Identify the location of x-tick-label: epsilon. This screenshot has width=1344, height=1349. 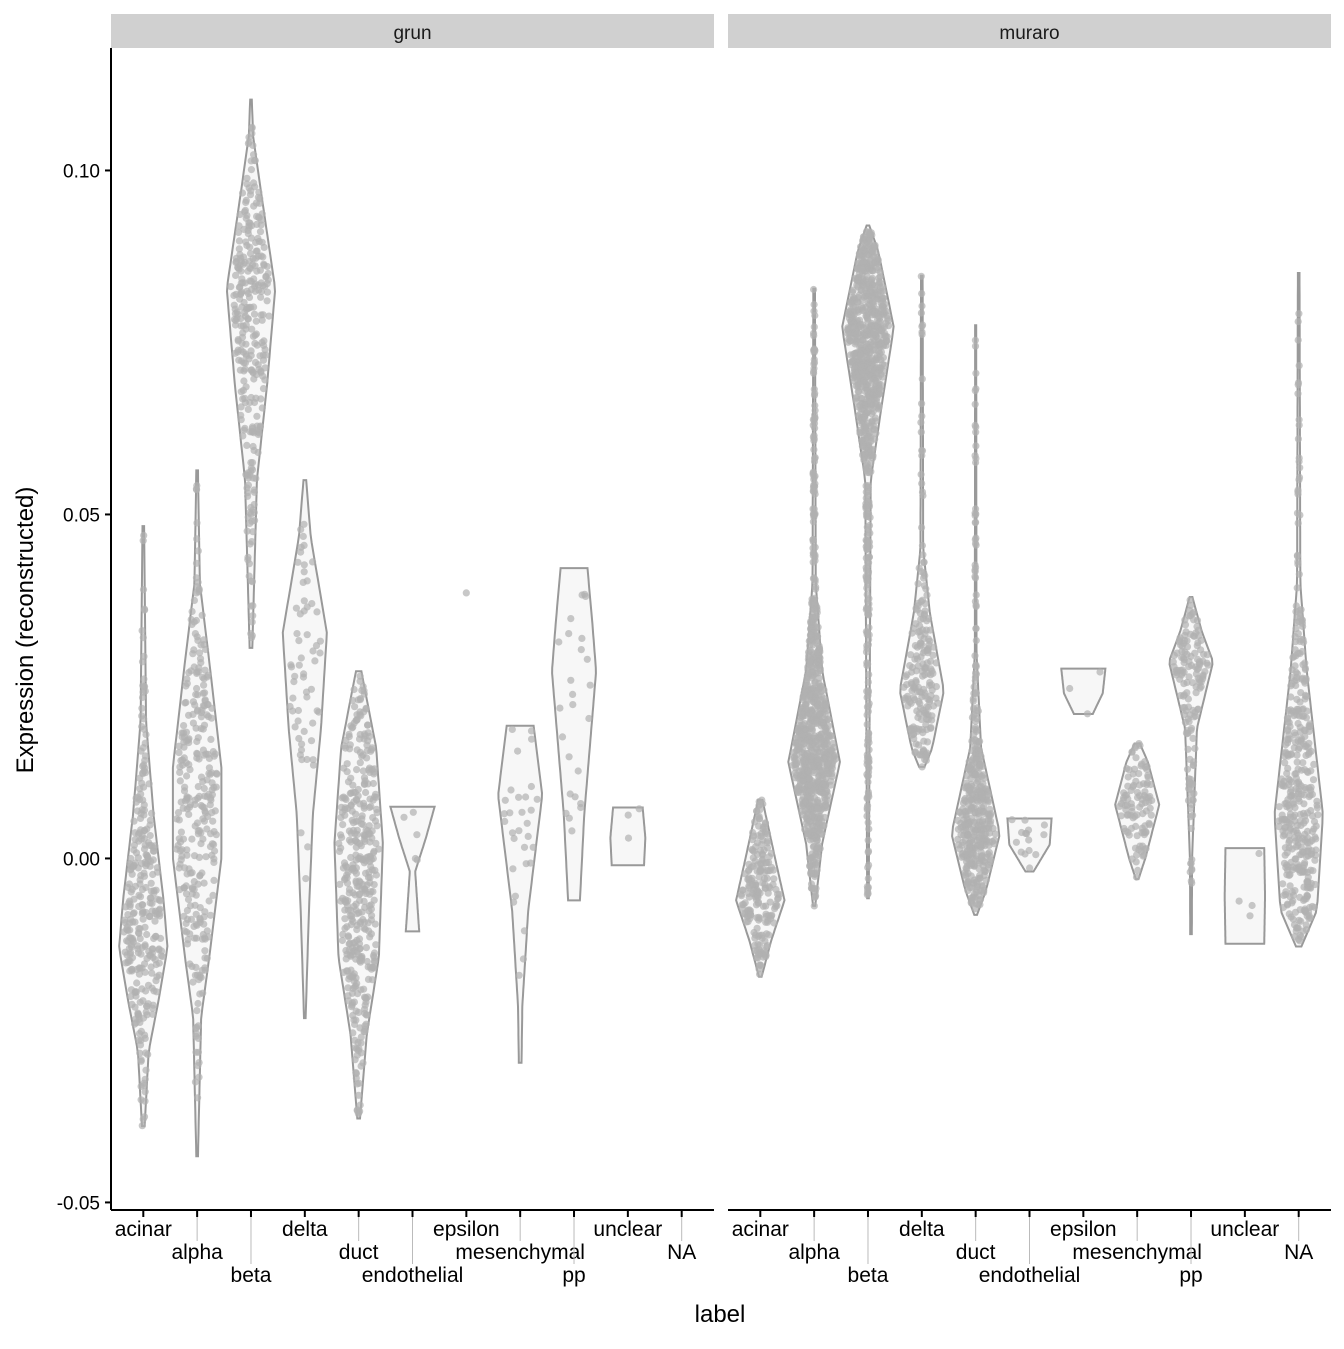
(1083, 1229).